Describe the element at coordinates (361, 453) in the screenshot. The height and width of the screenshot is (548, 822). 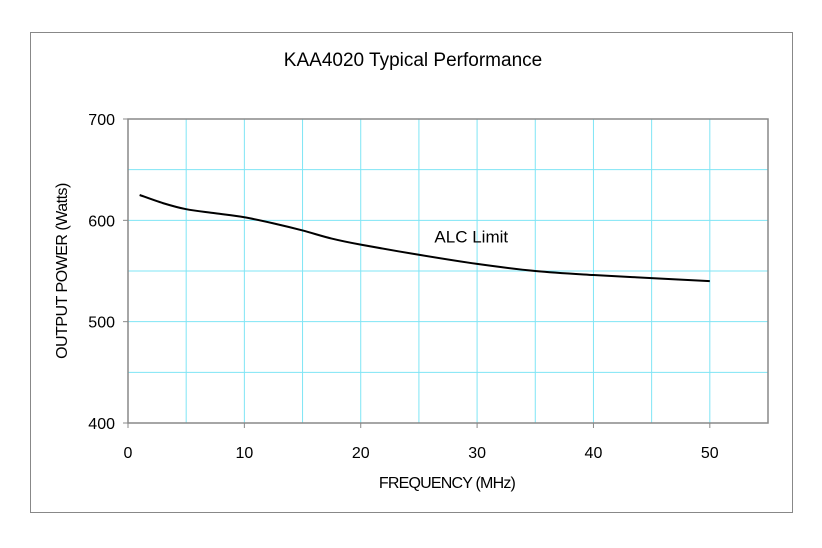
I see `x-tick-label: 20` at that location.